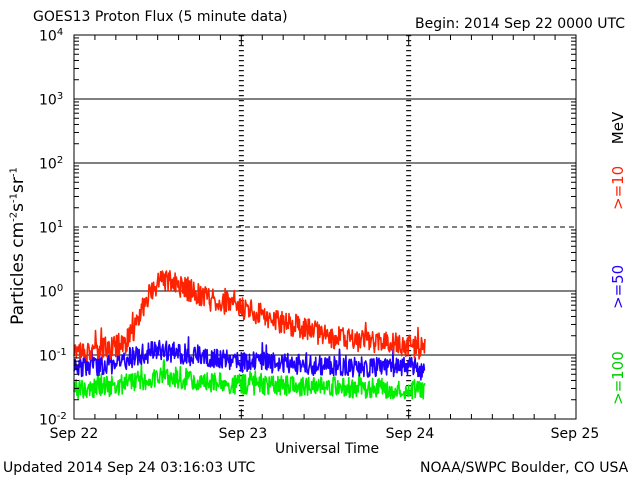 The height and width of the screenshot is (480, 640). I want to click on begin-time: Begin: 2014 Sep 22 0000 UTC, so click(520, 24).